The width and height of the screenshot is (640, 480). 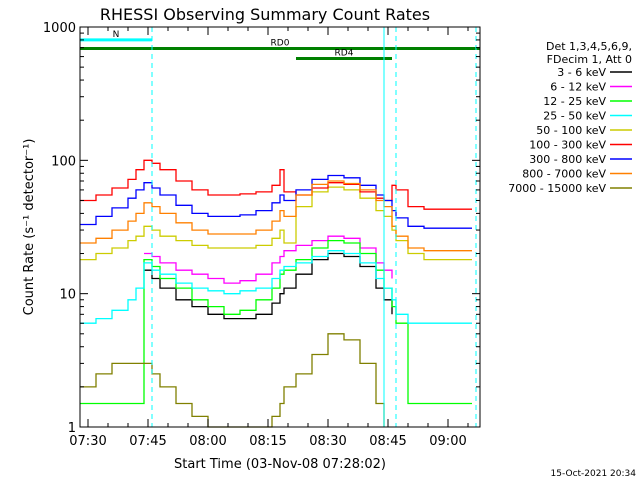 What do you see at coordinates (574, 116) in the screenshot?
I see `legend-label-25-50-kev: 25 - 50 keV` at bounding box center [574, 116].